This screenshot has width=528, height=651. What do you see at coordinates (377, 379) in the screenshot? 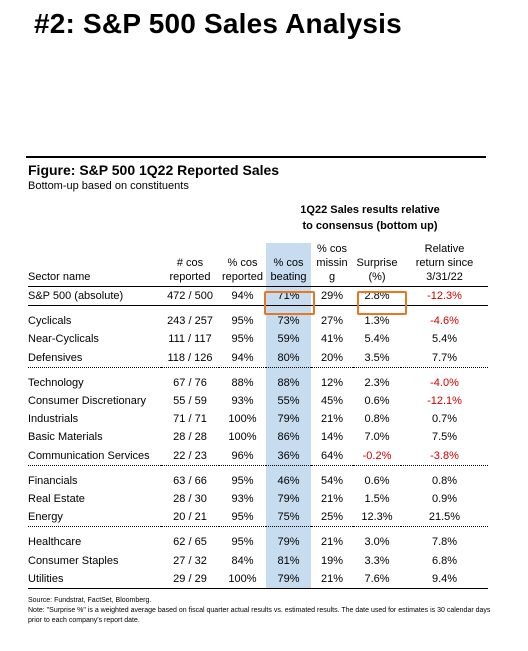
I see `surprise-cell: 2.3%` at bounding box center [377, 379].